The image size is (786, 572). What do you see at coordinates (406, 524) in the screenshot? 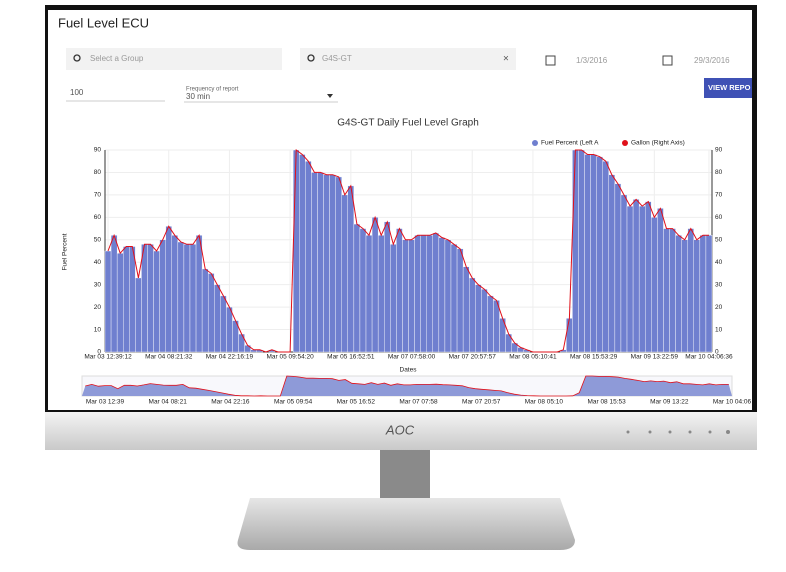
I see `stand-base` at bounding box center [406, 524].